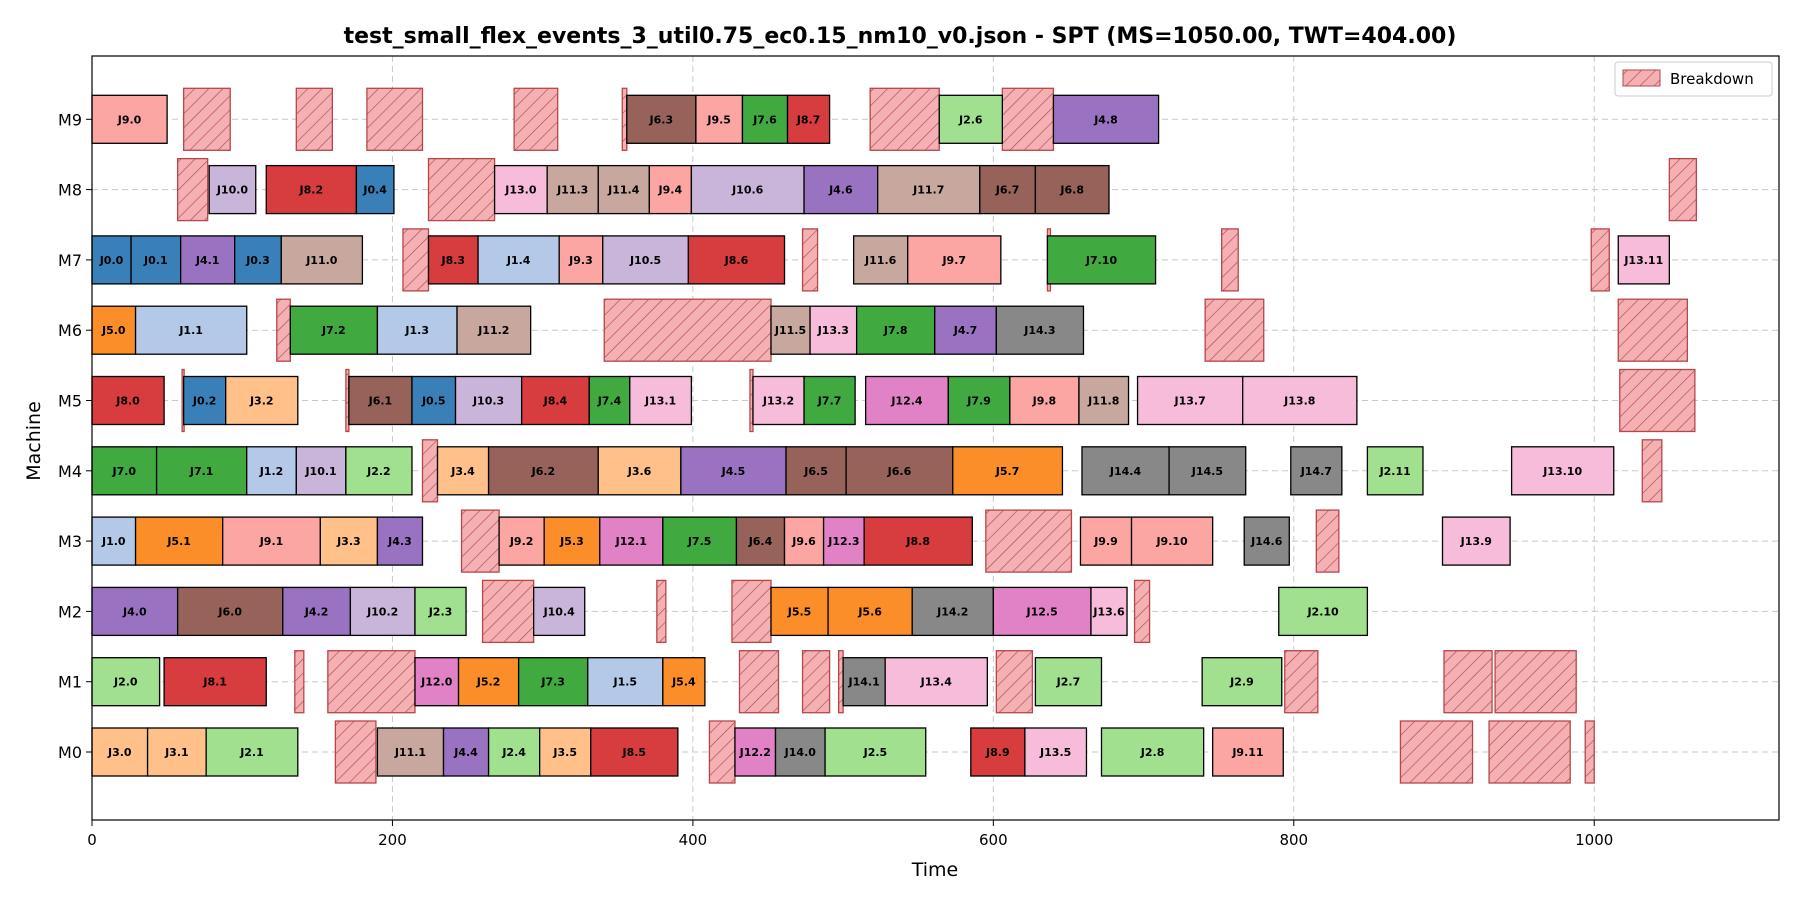 The height and width of the screenshot is (900, 1800). What do you see at coordinates (70, 752) in the screenshot?
I see `y-tick-label: M0` at bounding box center [70, 752].